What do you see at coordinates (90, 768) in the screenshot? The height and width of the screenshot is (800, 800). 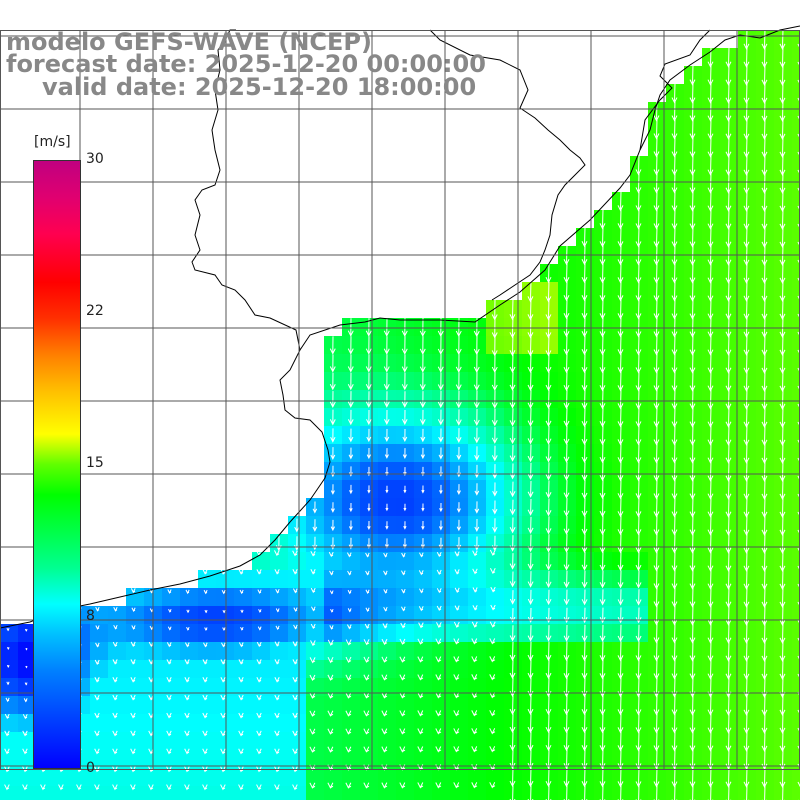 I see `colorbar-tick-0: 0` at bounding box center [90, 768].